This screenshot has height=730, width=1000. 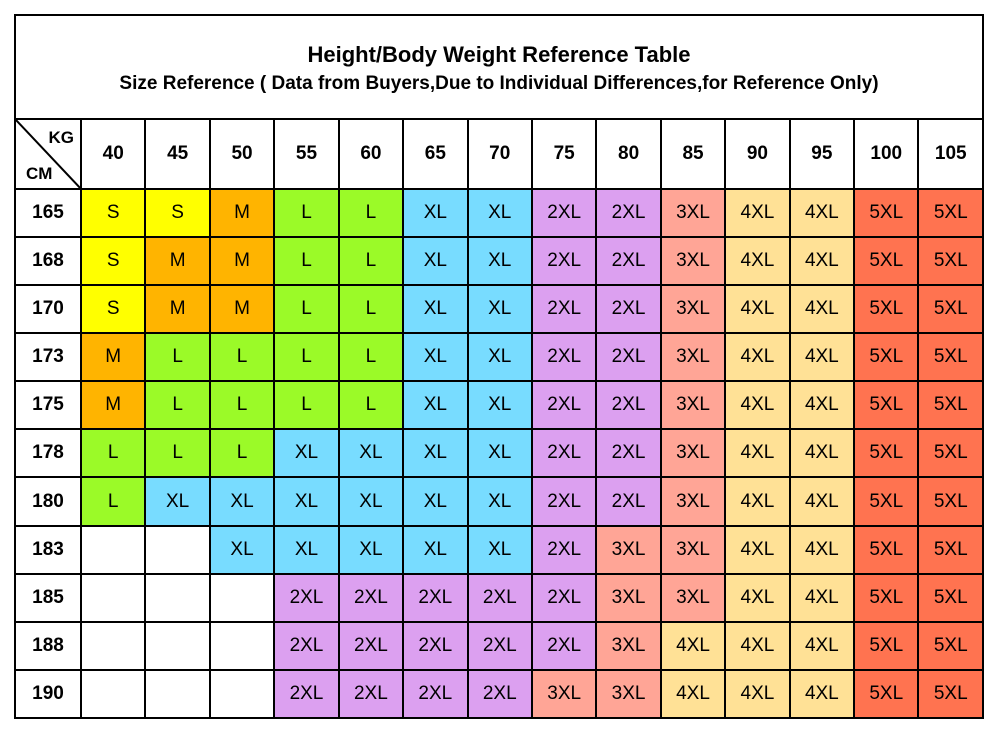 I want to click on corner-cell: KG CM, so click(x=48, y=154).